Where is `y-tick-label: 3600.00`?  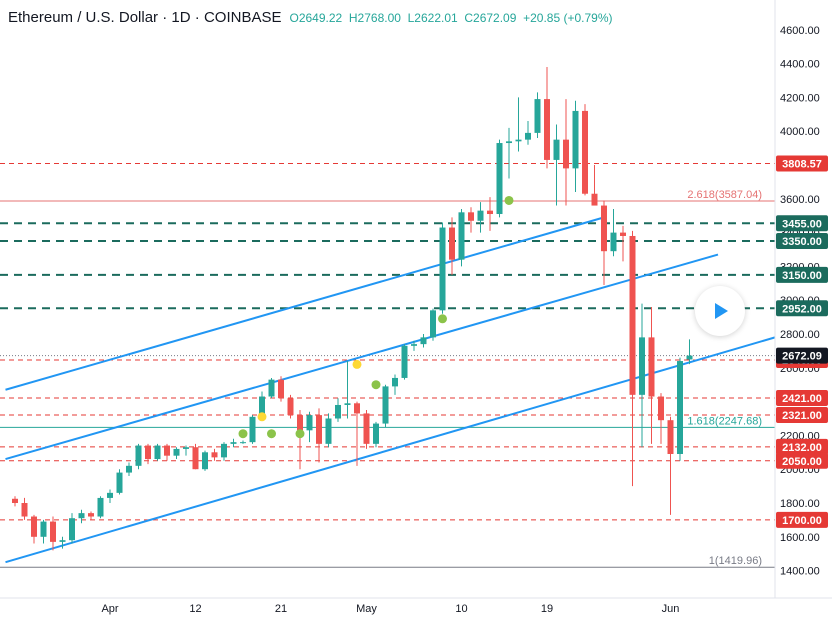 y-tick-label: 3600.00 is located at coordinates (800, 200).